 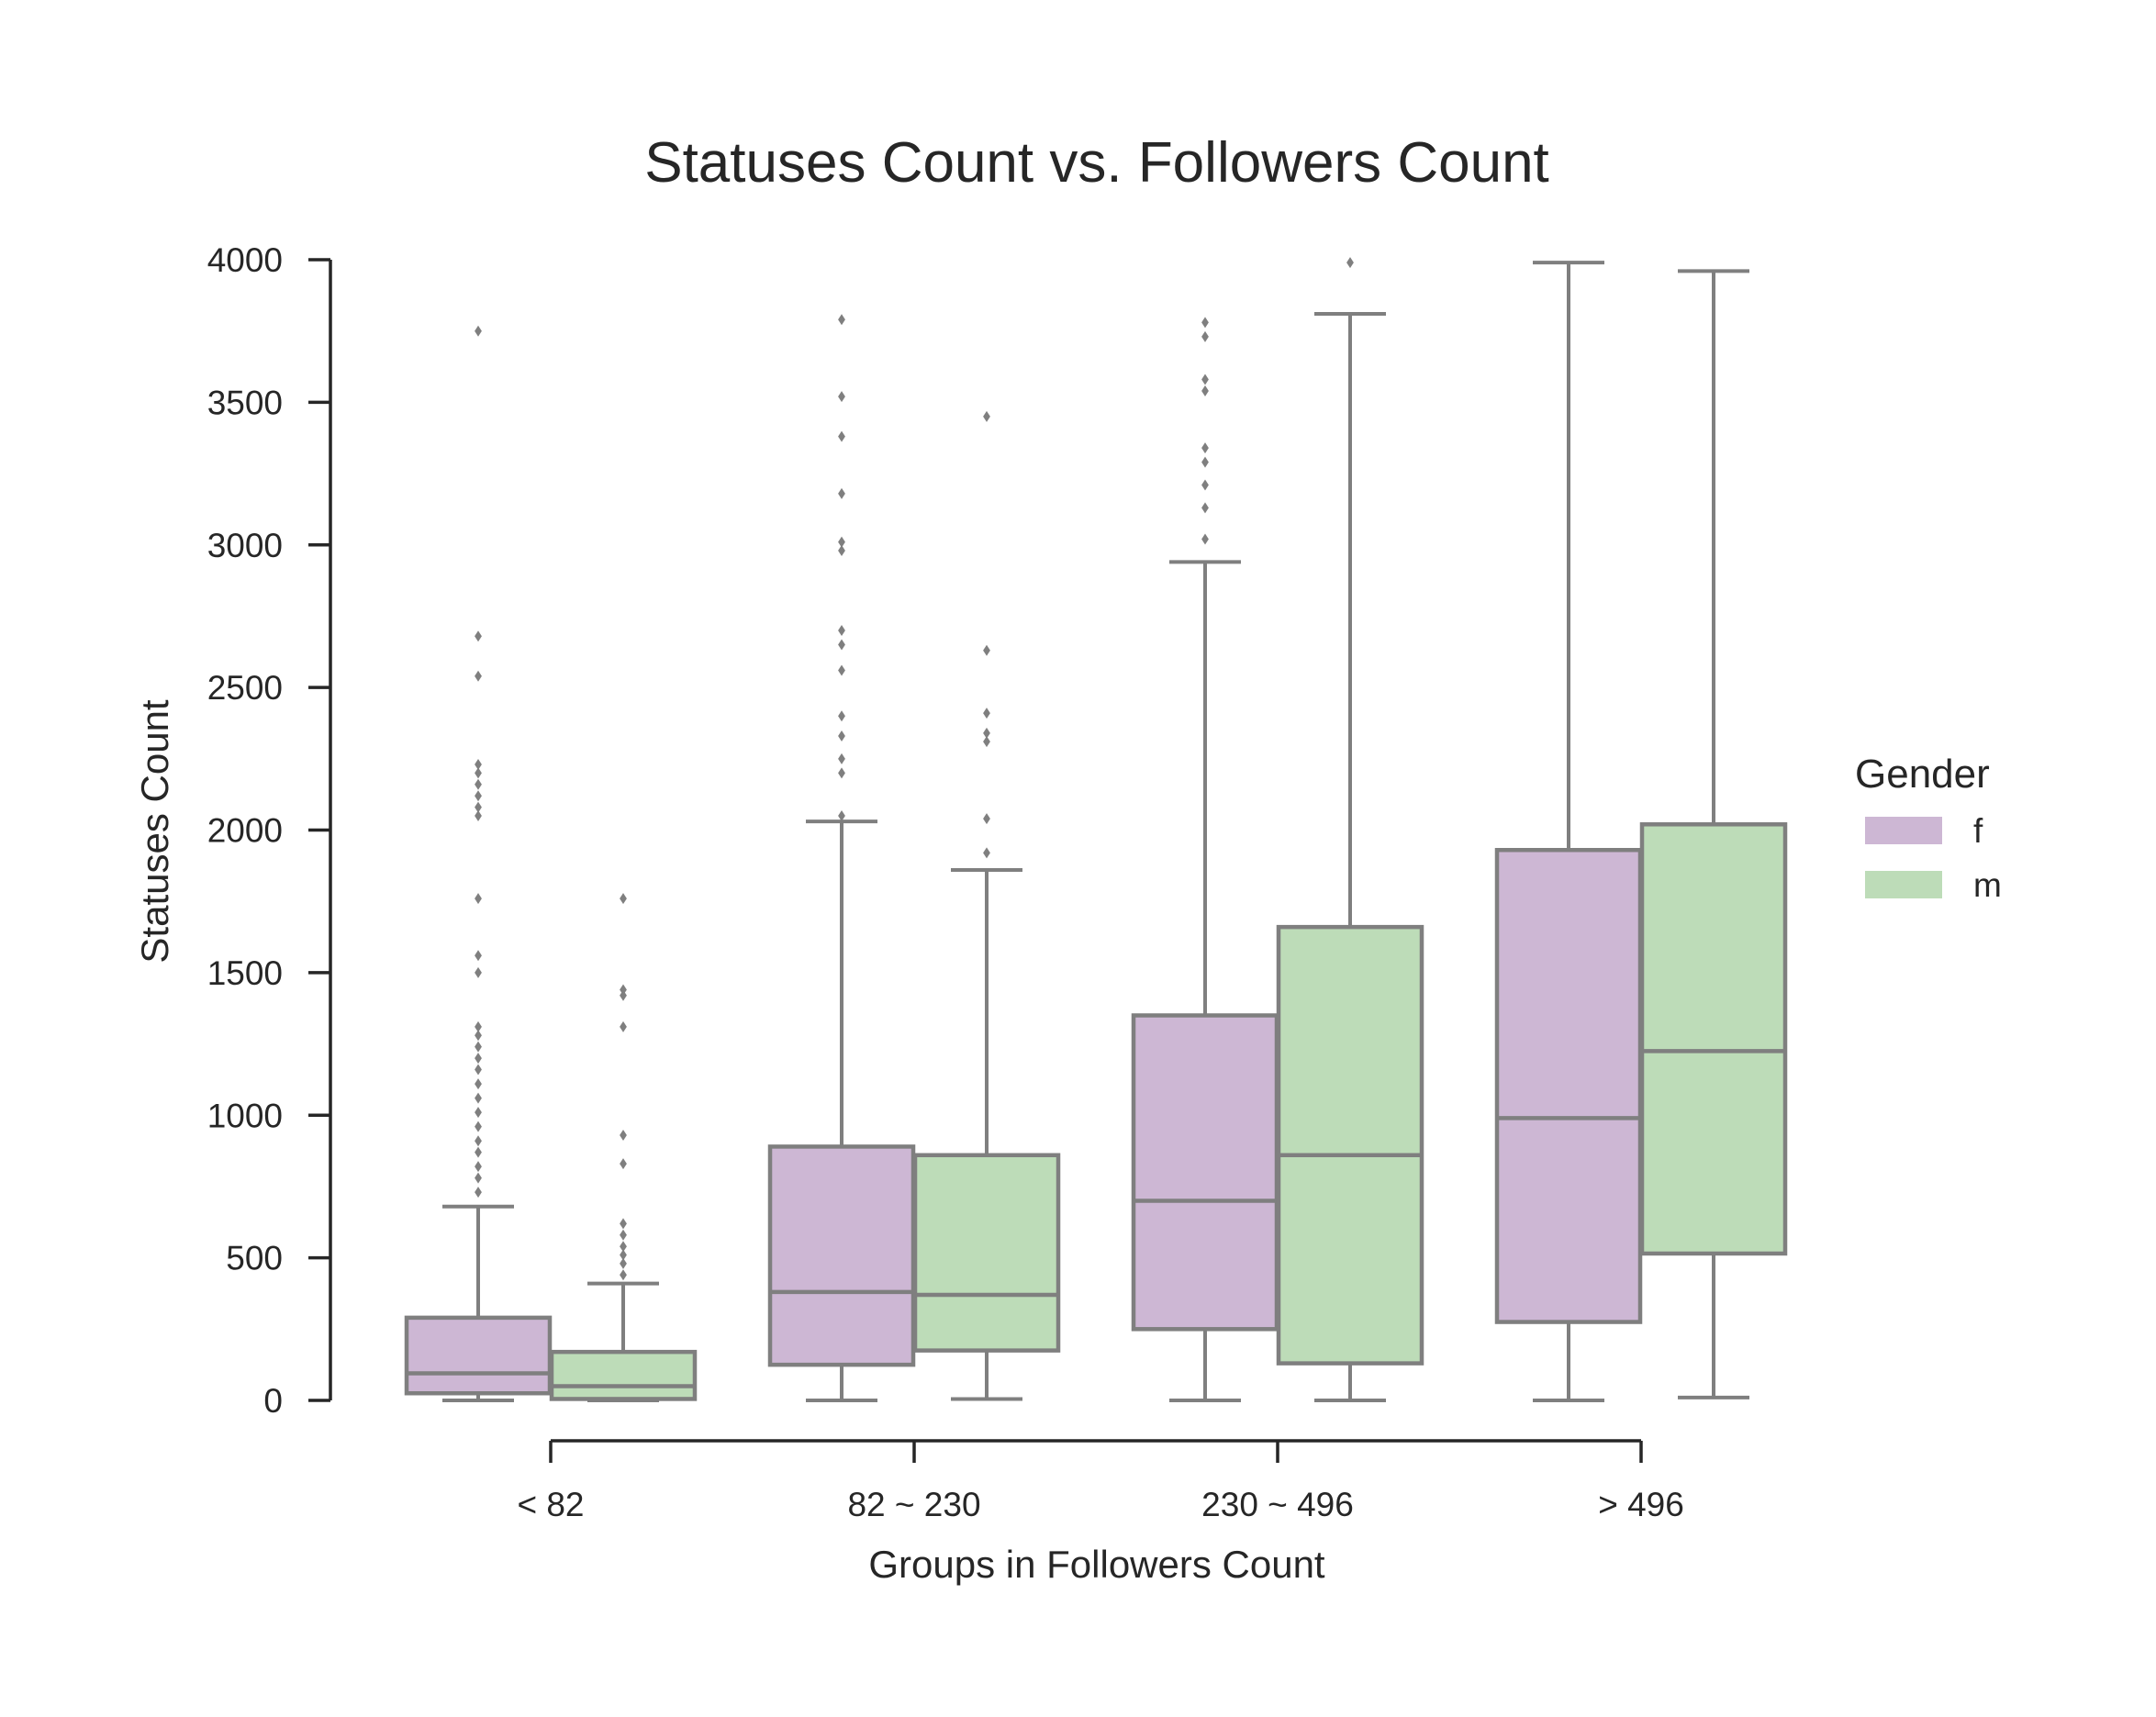 What do you see at coordinates (245, 545) in the screenshot?
I see `y-tick-label: 3000` at bounding box center [245, 545].